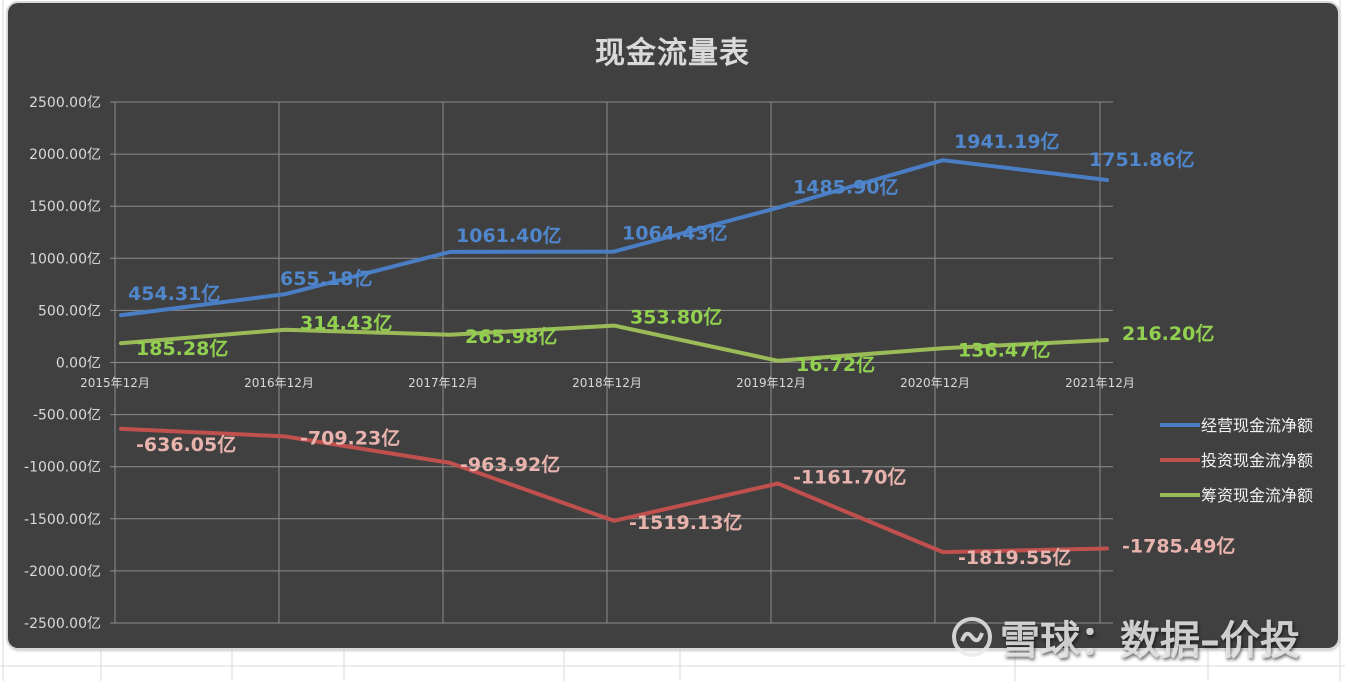  I want to click on x-tick-label: 2018年12月, so click(607, 383).